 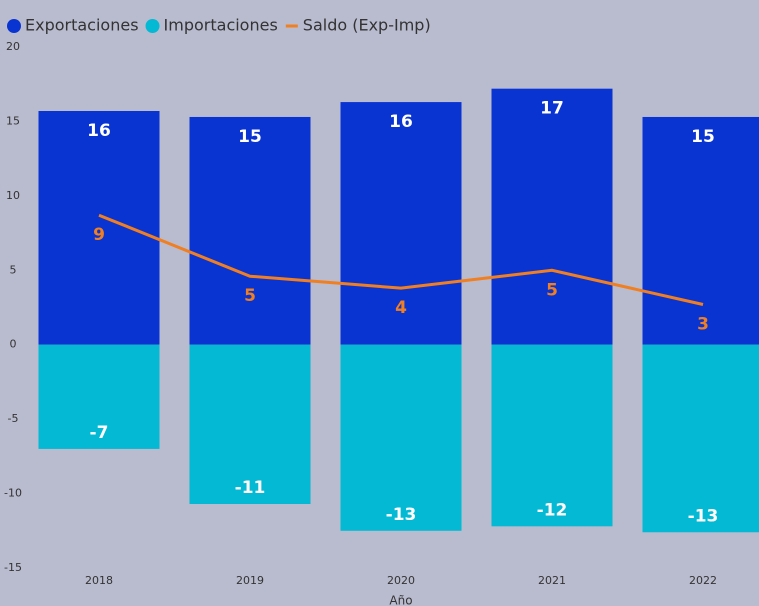 I want to click on x-tick-label: 2018, so click(x=99, y=580).